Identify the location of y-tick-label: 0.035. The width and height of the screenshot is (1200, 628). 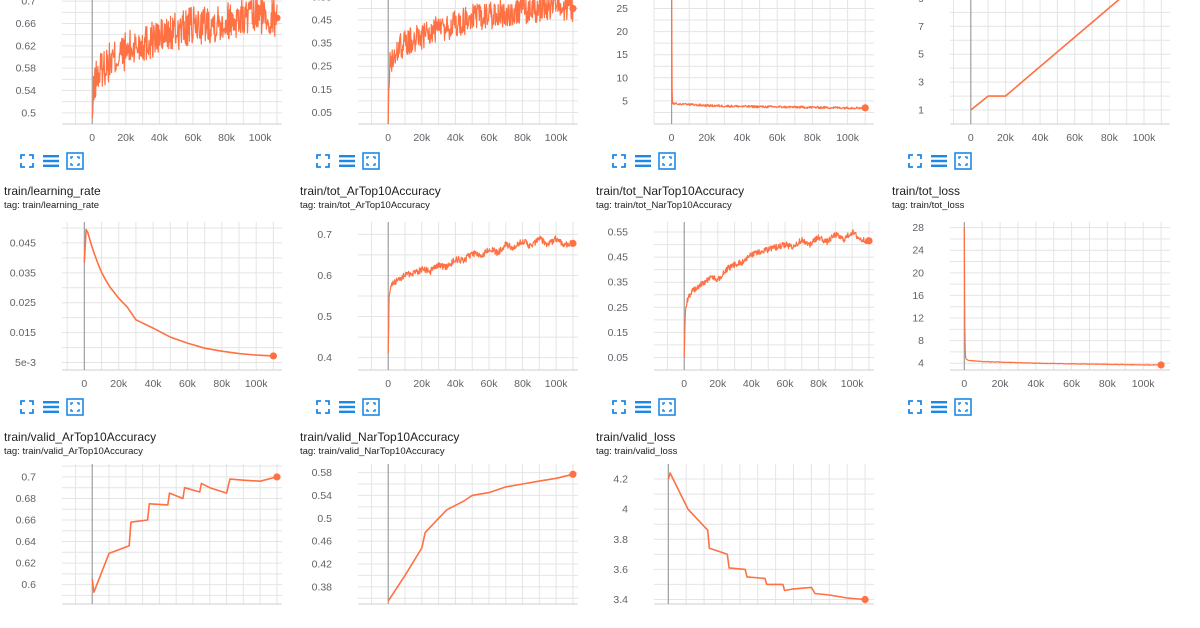
(23, 273).